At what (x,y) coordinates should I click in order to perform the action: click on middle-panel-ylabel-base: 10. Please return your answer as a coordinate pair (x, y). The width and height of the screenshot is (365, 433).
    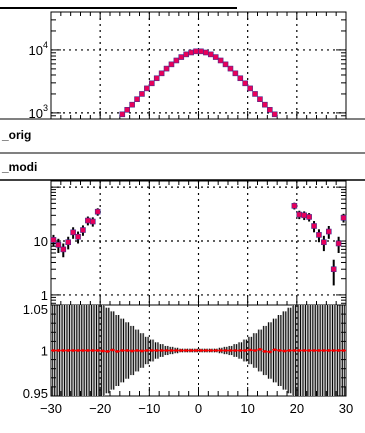
    Looking at the image, I should click on (41, 241).